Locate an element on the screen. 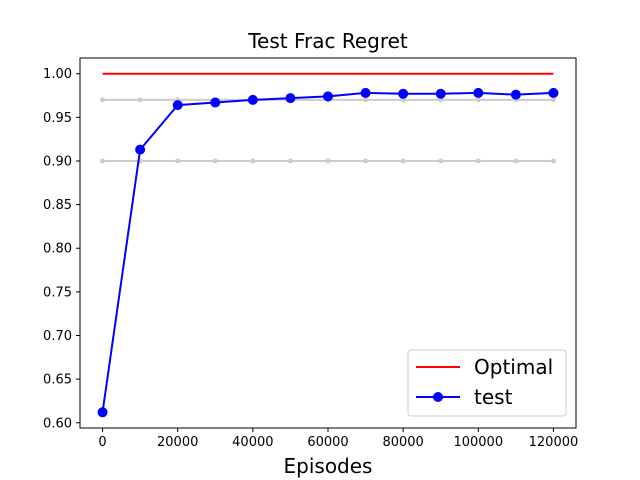 This screenshot has width=640, height=480. y-tick-label-4: 0.80 is located at coordinates (57, 249).